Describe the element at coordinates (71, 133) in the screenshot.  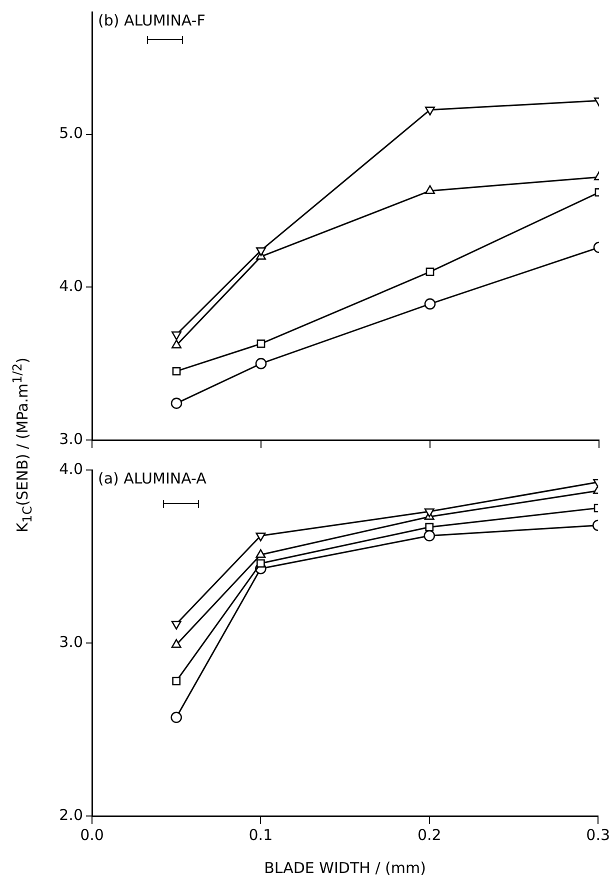
I see `y-tick-label: 5.0` at that location.